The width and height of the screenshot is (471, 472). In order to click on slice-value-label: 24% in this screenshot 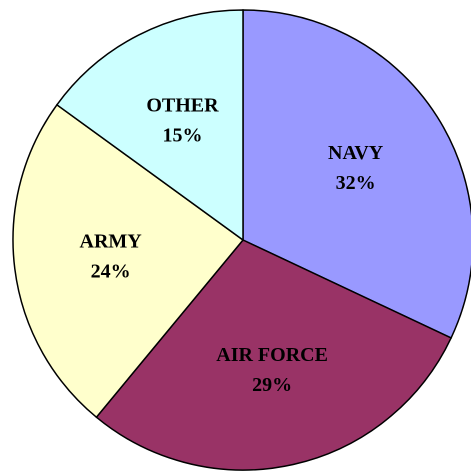, I will do `click(111, 271)`.